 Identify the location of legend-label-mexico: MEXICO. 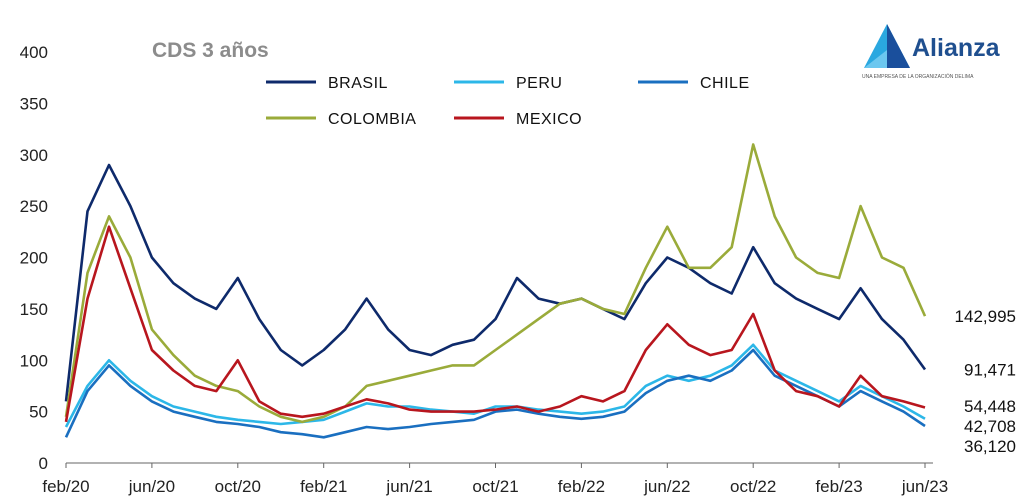
(549, 119).